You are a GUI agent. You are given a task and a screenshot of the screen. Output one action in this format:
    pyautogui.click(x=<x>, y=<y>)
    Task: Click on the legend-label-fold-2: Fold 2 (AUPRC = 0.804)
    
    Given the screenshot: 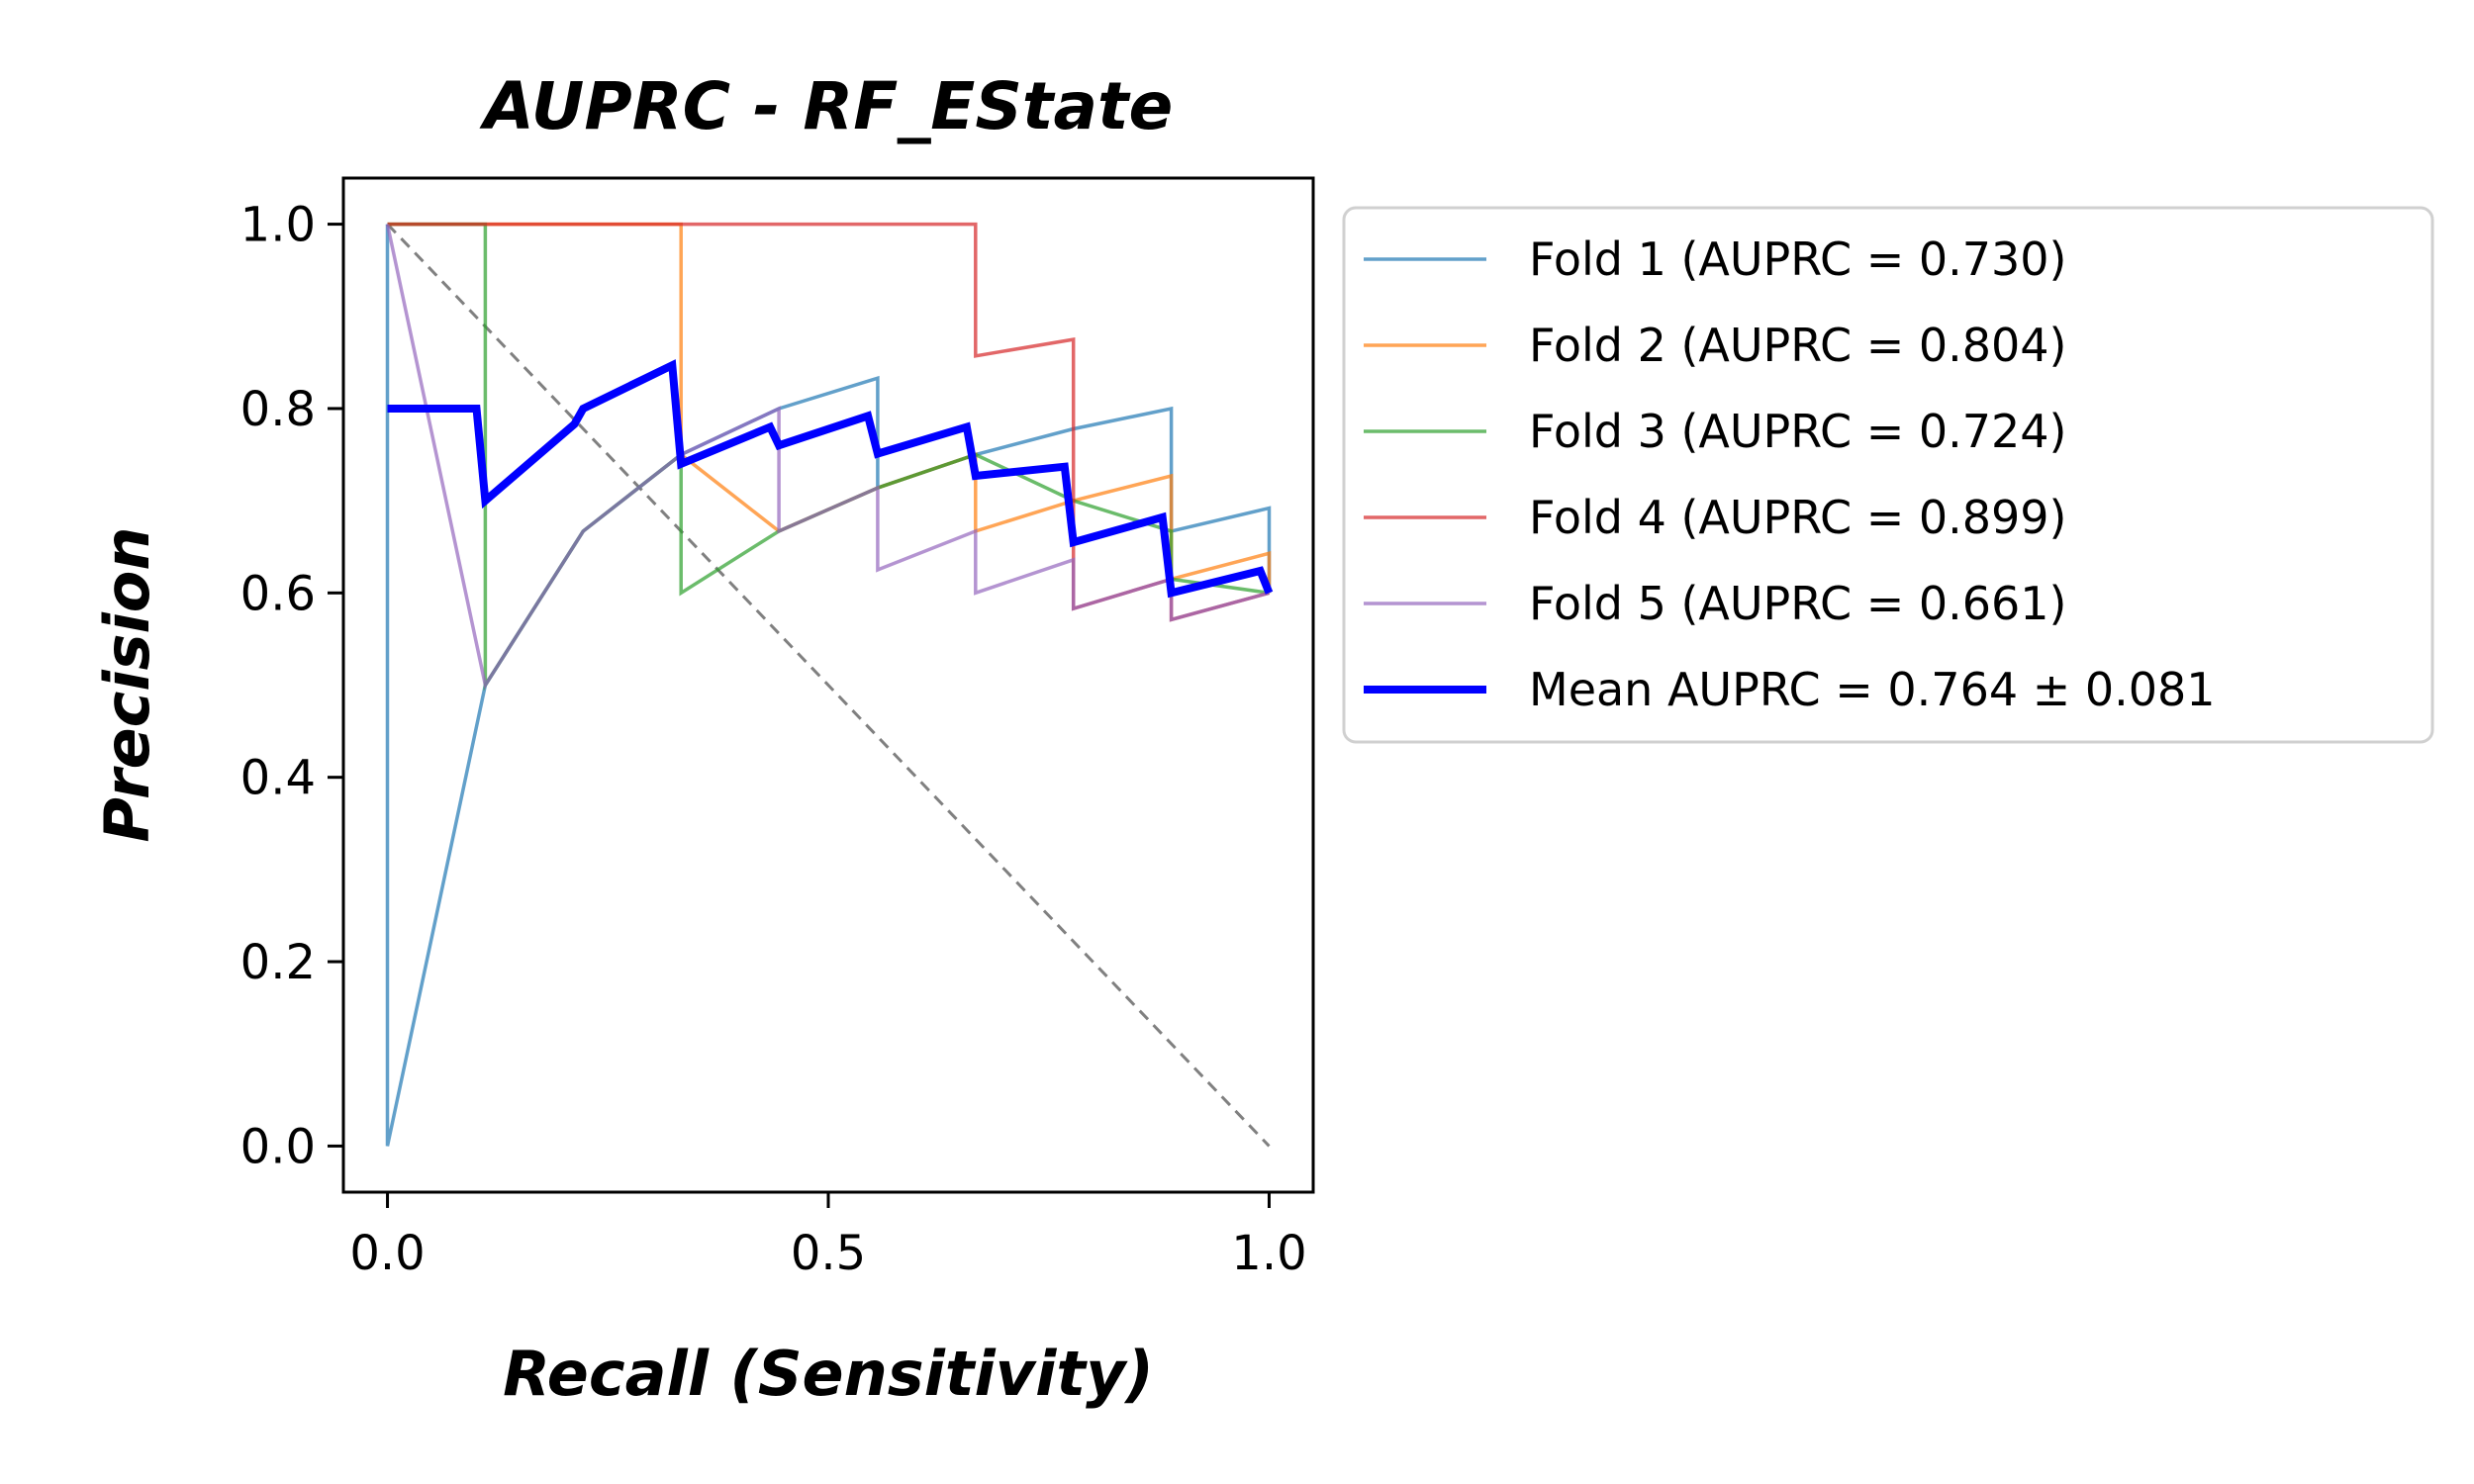 What is the action you would take?
    pyautogui.click(x=1798, y=345)
    